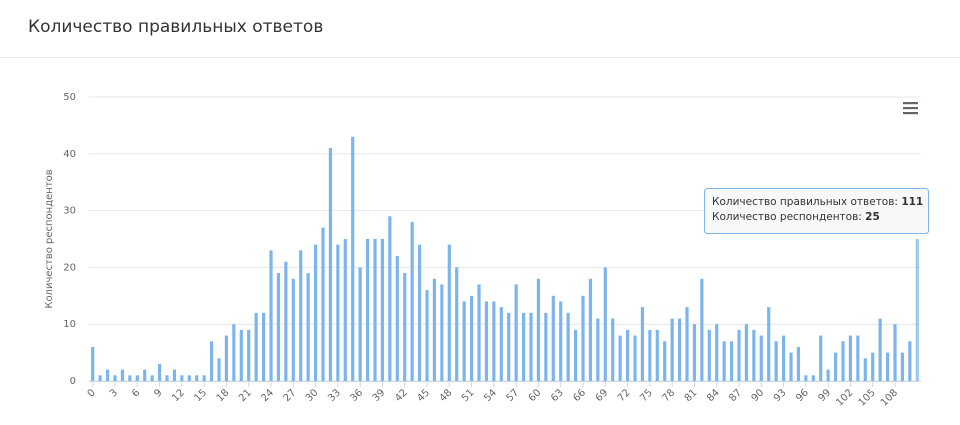 This screenshot has height=425, width=960. What do you see at coordinates (92, 393) in the screenshot?
I see `x-tick-label: 0` at bounding box center [92, 393].